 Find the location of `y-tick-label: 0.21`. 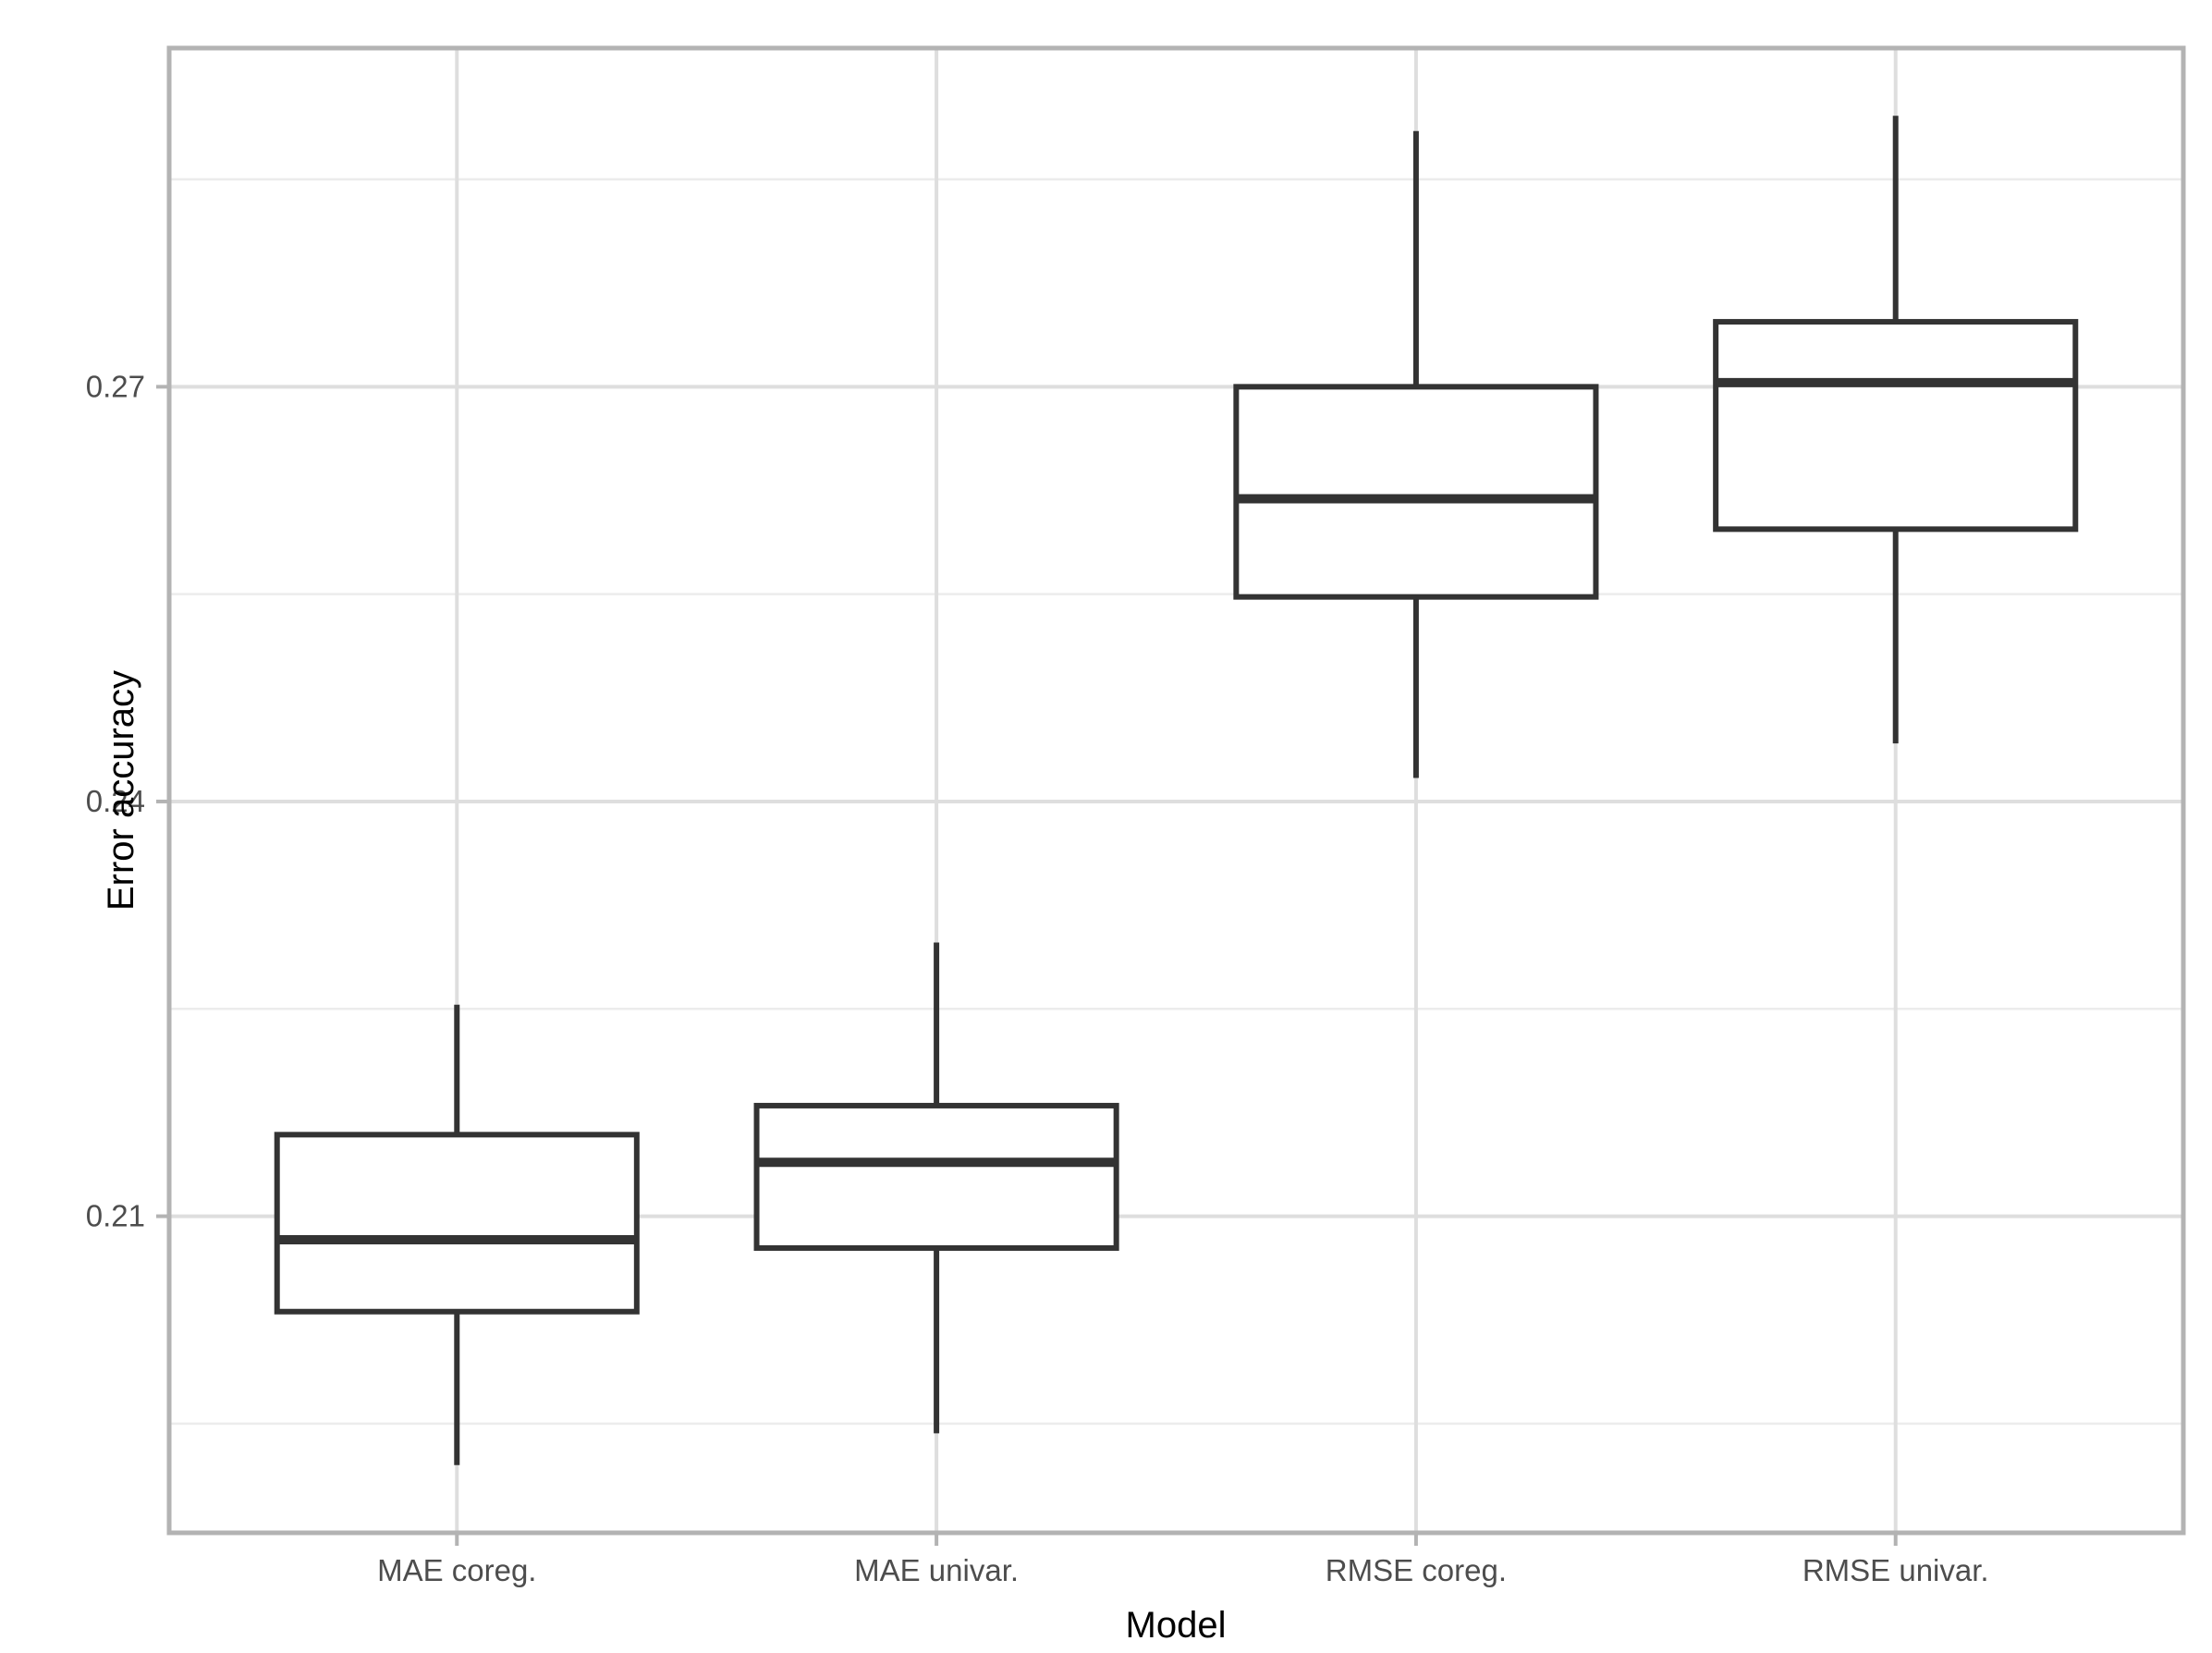

y-tick-label: 0.21 is located at coordinates (115, 1216).